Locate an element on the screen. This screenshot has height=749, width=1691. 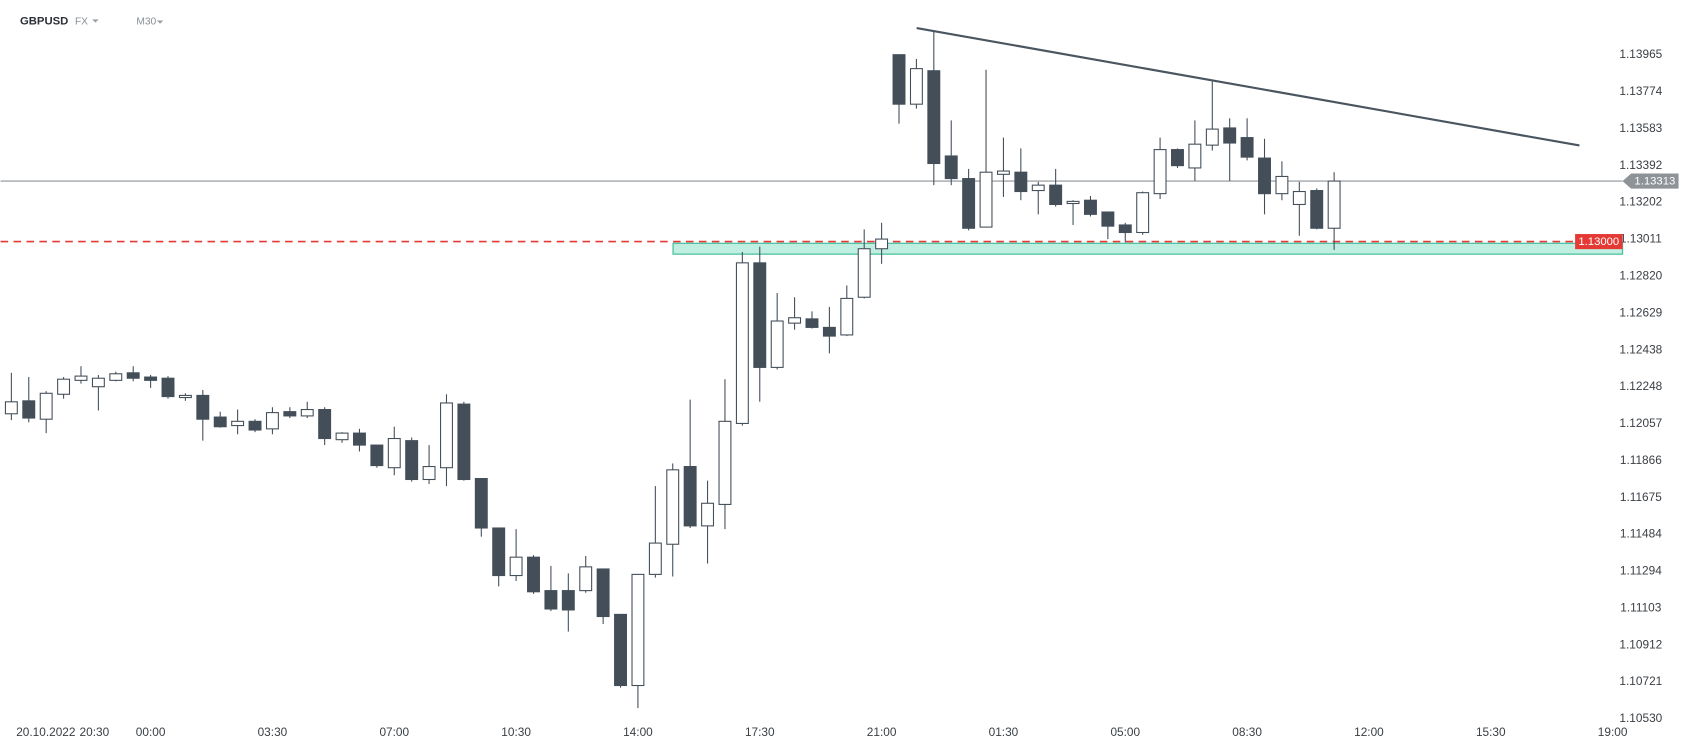
x-tick-label: 19:00 is located at coordinates (1613, 732).